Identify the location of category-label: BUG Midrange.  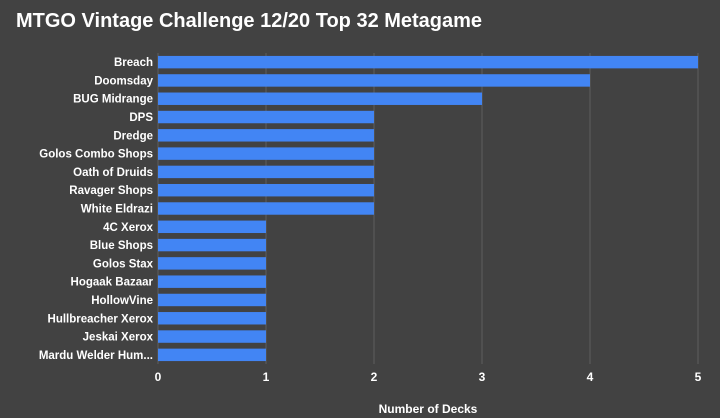
(113, 100).